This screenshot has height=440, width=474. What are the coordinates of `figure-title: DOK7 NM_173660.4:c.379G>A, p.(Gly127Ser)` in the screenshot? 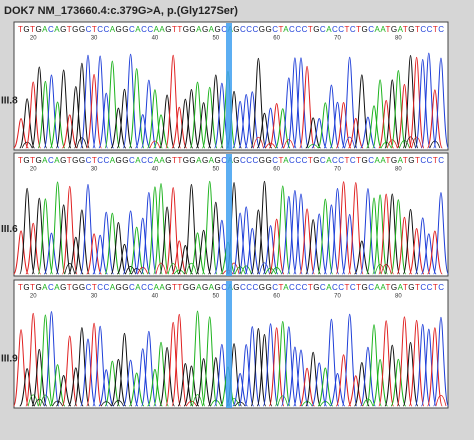 It's located at (121, 11).